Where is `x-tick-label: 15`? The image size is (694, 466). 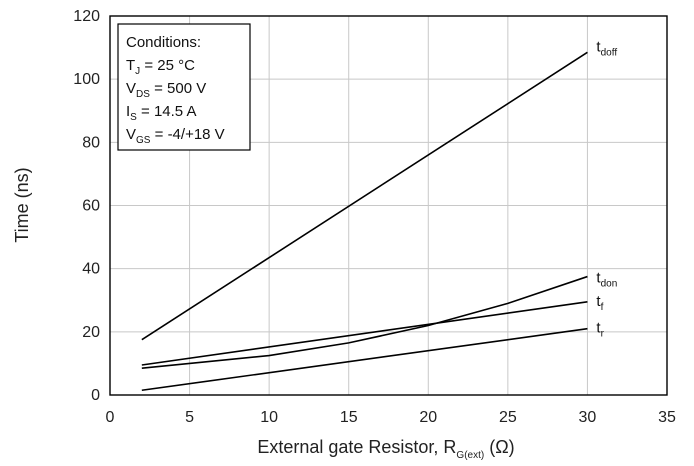
x-tick-label: 15 is located at coordinates (349, 417).